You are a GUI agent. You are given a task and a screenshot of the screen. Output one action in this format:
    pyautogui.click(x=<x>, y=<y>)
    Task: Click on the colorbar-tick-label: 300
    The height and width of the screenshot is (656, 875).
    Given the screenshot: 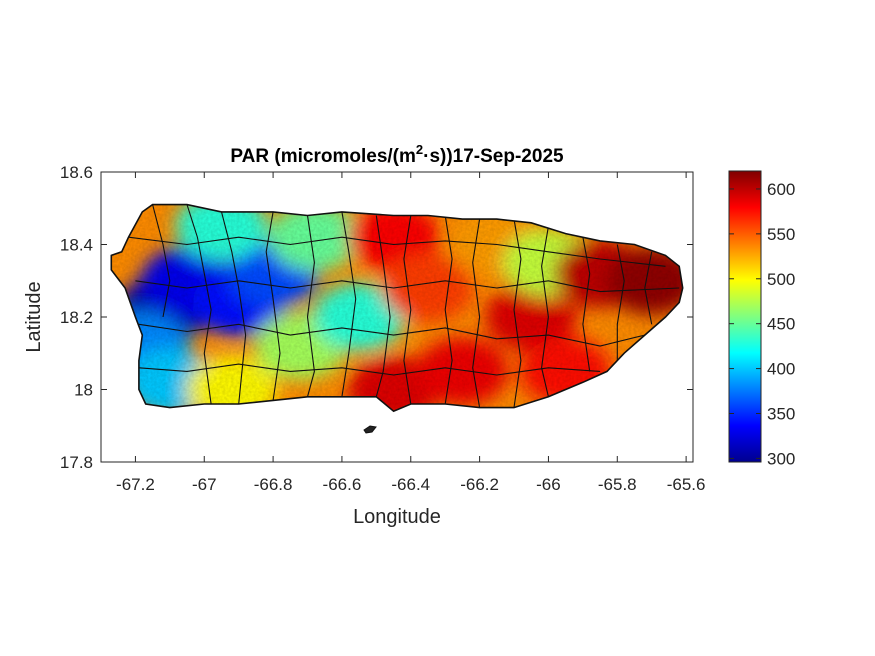 What is the action you would take?
    pyautogui.click(x=781, y=458)
    